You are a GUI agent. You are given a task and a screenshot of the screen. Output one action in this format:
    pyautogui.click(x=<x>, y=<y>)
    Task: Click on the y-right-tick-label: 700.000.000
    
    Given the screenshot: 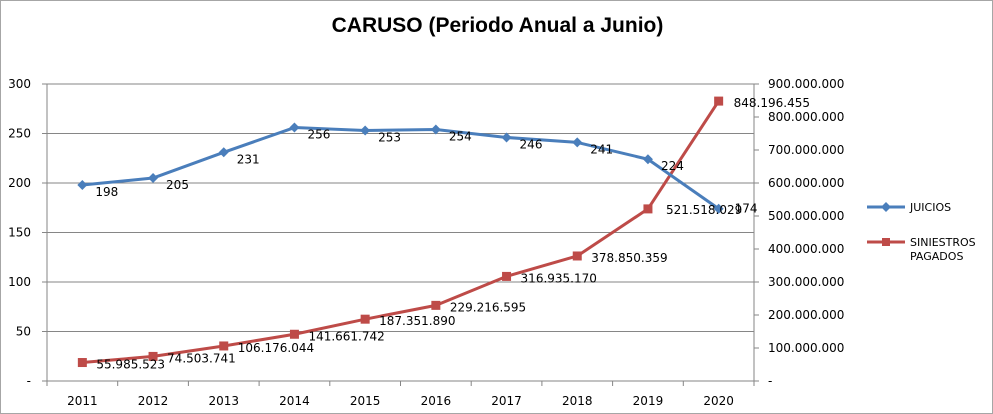 What is the action you would take?
    pyautogui.click(x=806, y=150)
    